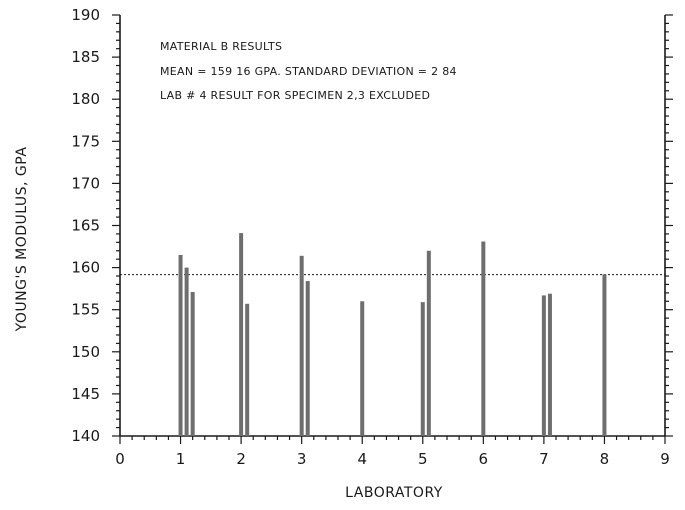  I want to click on y-tick-label: 140, so click(85, 436).